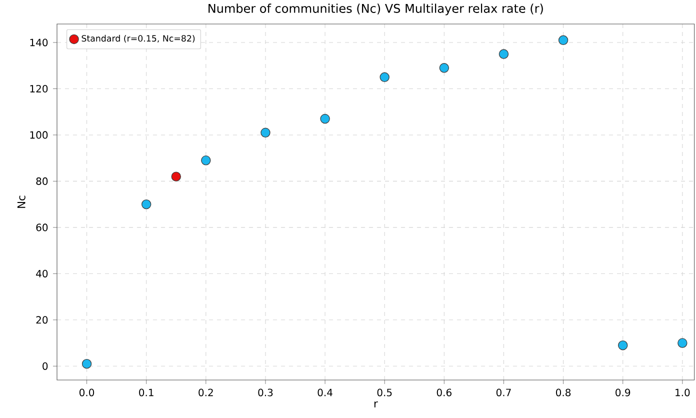  Describe the element at coordinates (563, 392) in the screenshot. I see `x-tick-label: 0.8` at that location.